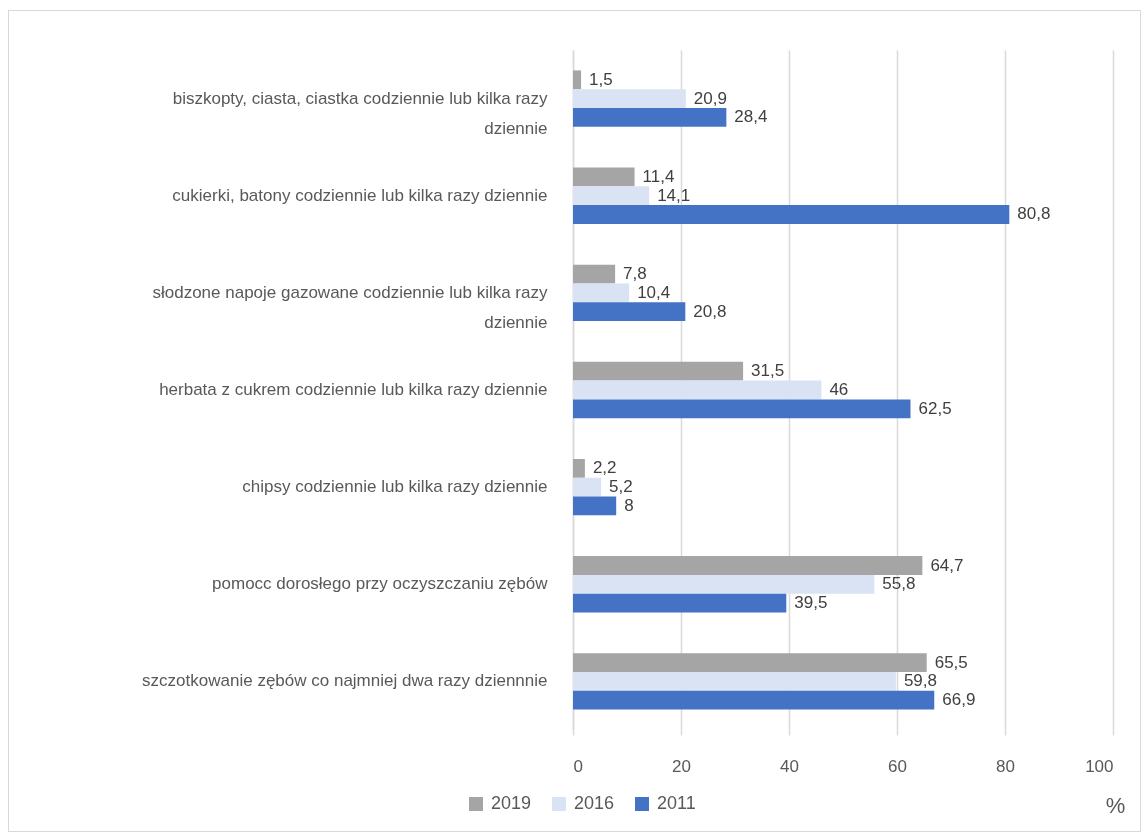 The height and width of the screenshot is (835, 1144). Describe the element at coordinates (654, 292) in the screenshot. I see `data-label: 10,4` at that location.